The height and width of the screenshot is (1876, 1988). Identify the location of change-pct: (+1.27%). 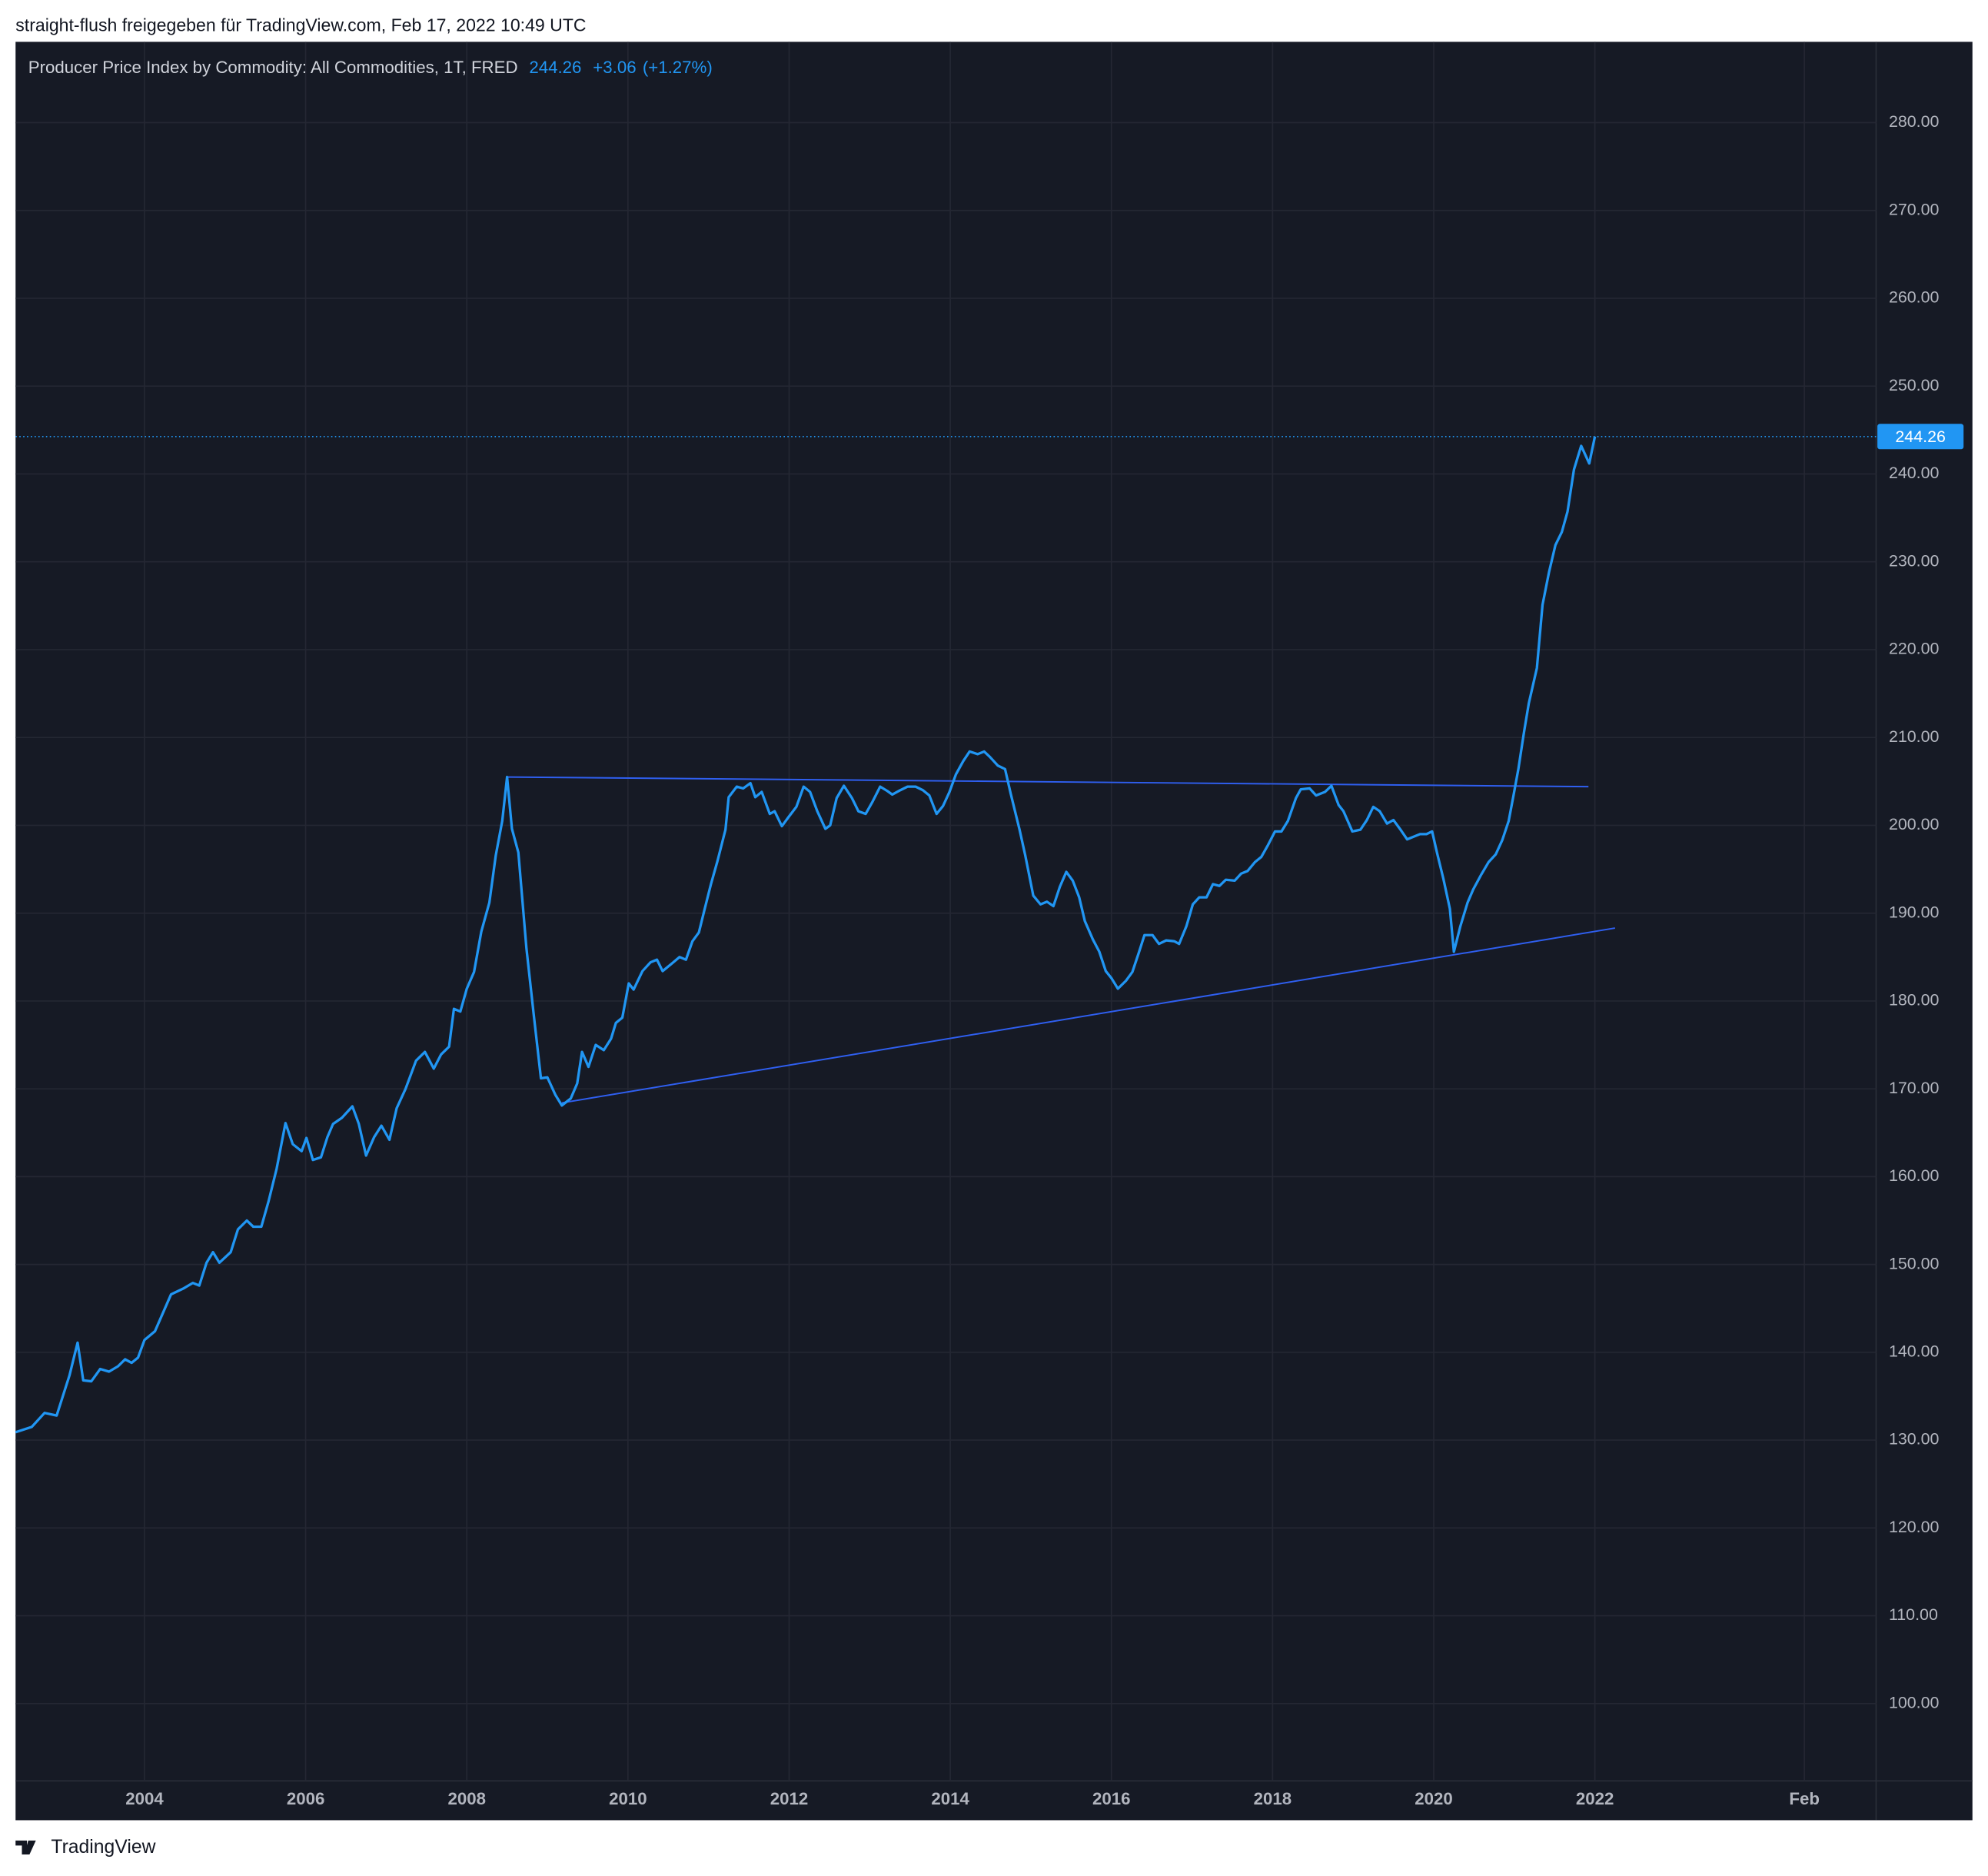
(678, 67).